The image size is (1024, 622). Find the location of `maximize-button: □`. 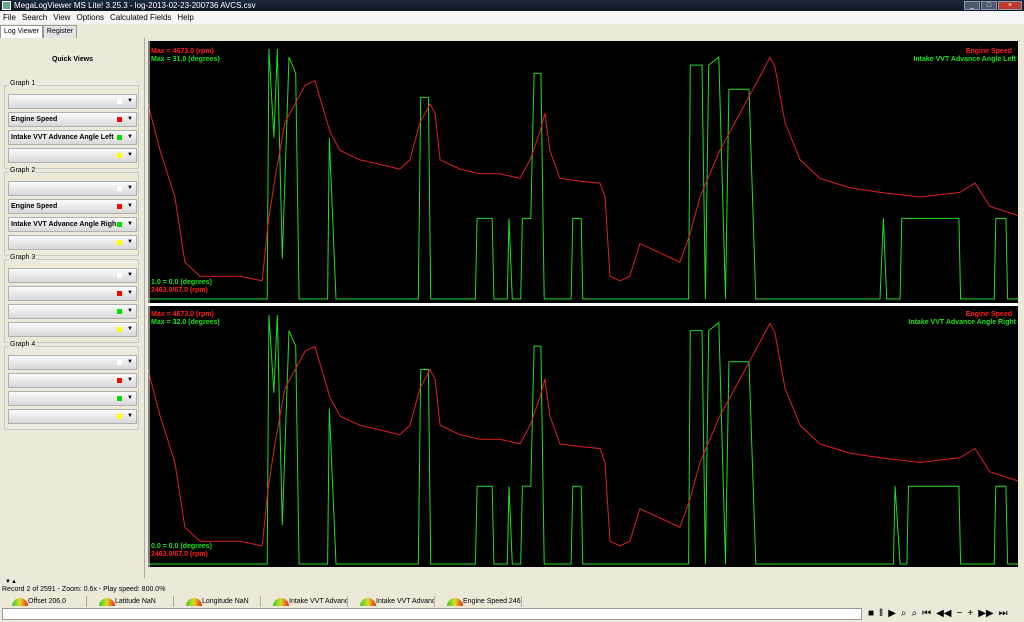

maximize-button: □ is located at coordinates (989, 5).